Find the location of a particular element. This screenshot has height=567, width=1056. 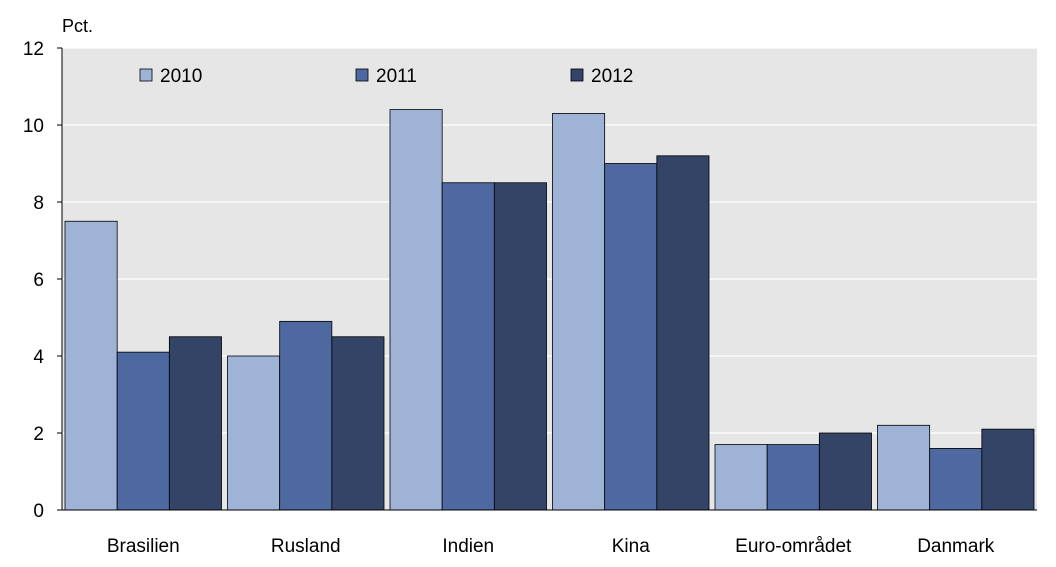

legend-label: 2011 is located at coordinates (396, 76).